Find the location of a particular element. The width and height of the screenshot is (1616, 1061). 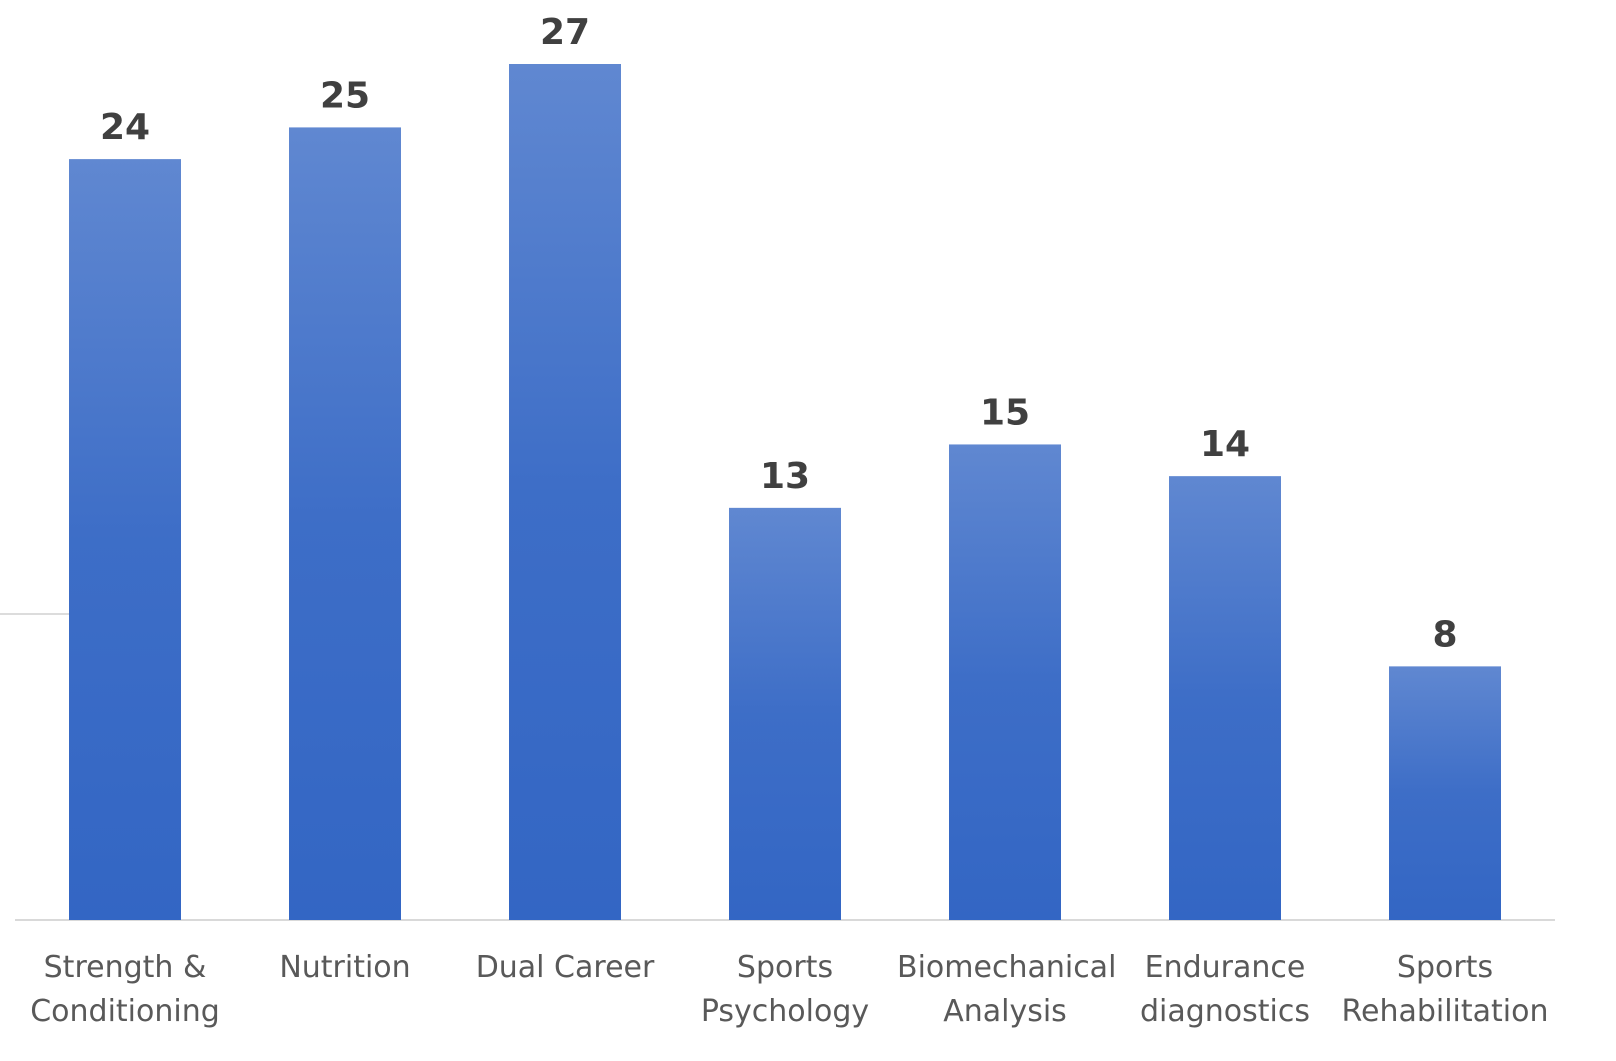

x-tick-label: Nutrition is located at coordinates (345, 967).